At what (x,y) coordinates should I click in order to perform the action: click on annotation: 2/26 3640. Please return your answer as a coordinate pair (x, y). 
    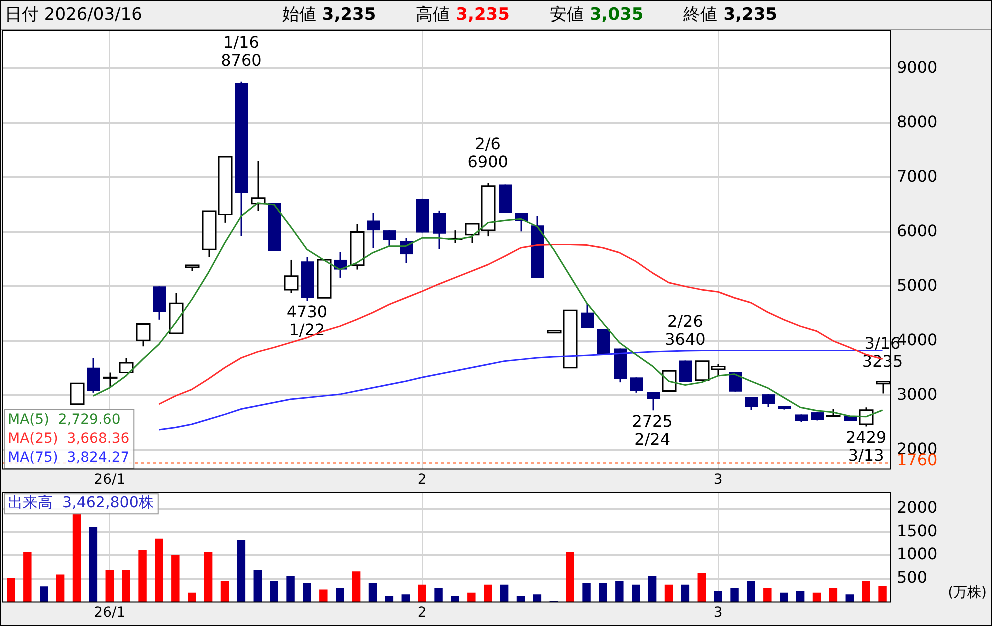
    Looking at the image, I should click on (685, 330).